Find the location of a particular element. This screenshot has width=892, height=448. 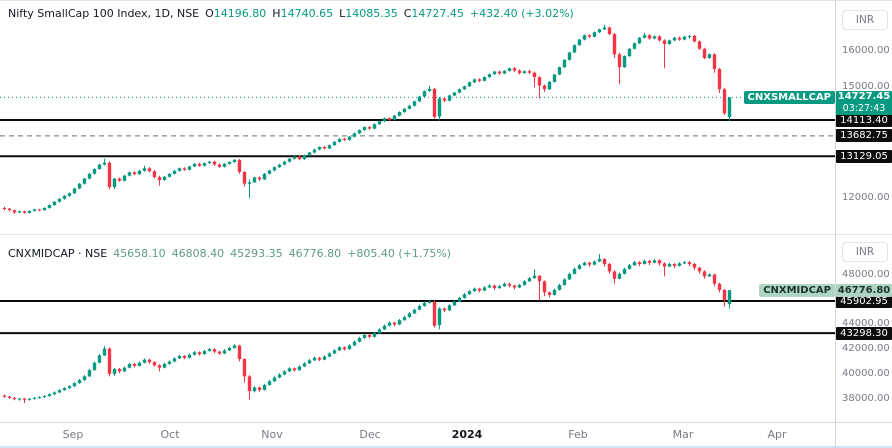

price-tick-label: 44000.00 is located at coordinates (866, 324).